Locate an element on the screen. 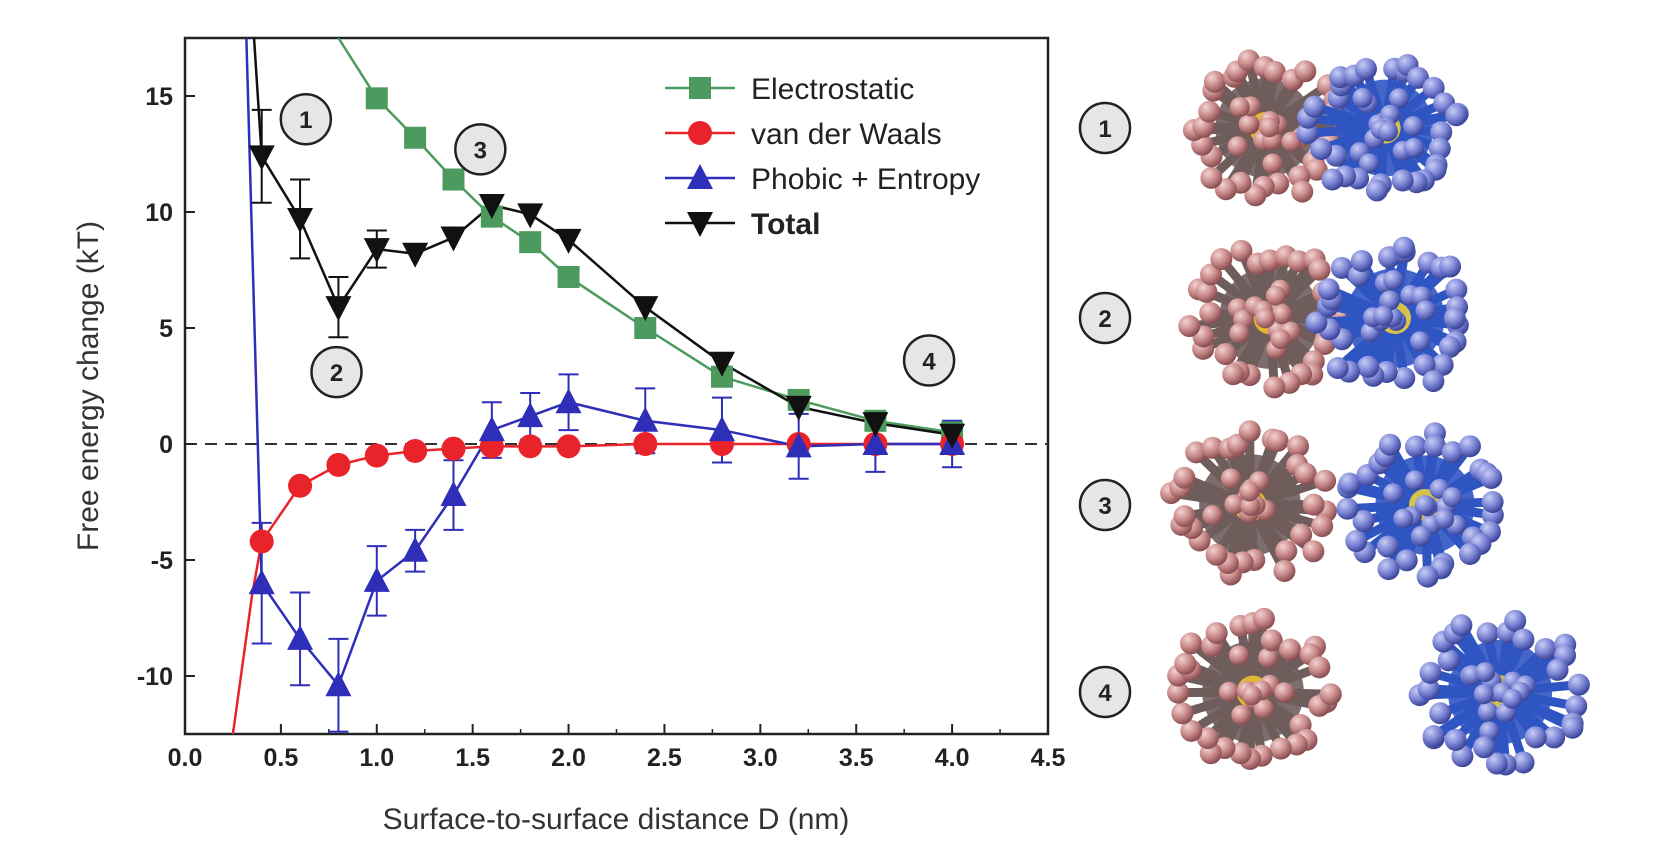 The width and height of the screenshot is (1658, 856). y-tick-label: -10 is located at coordinates (155, 677).